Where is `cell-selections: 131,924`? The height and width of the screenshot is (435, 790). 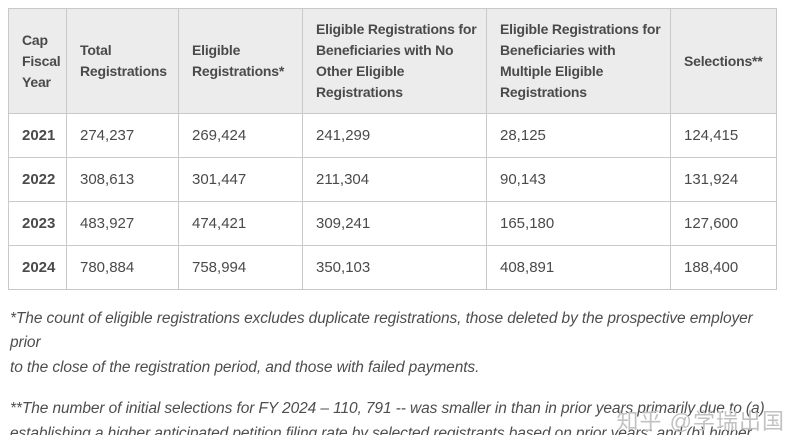 cell-selections: 131,924 is located at coordinates (723, 179).